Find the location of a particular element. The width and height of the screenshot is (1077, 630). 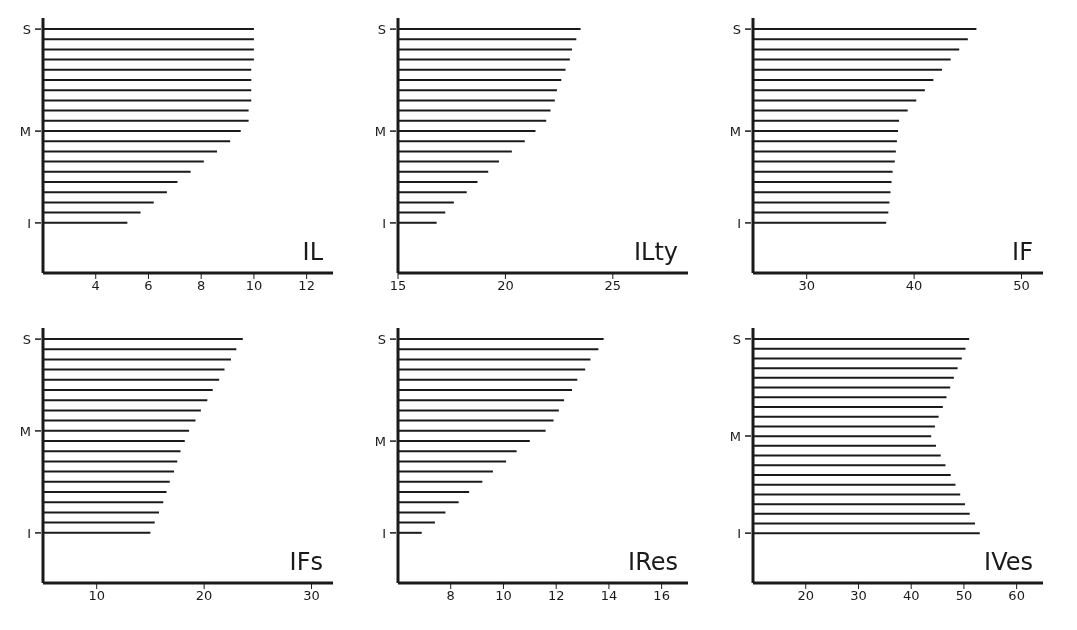

x-tick-label: 6 is located at coordinates (148, 286).